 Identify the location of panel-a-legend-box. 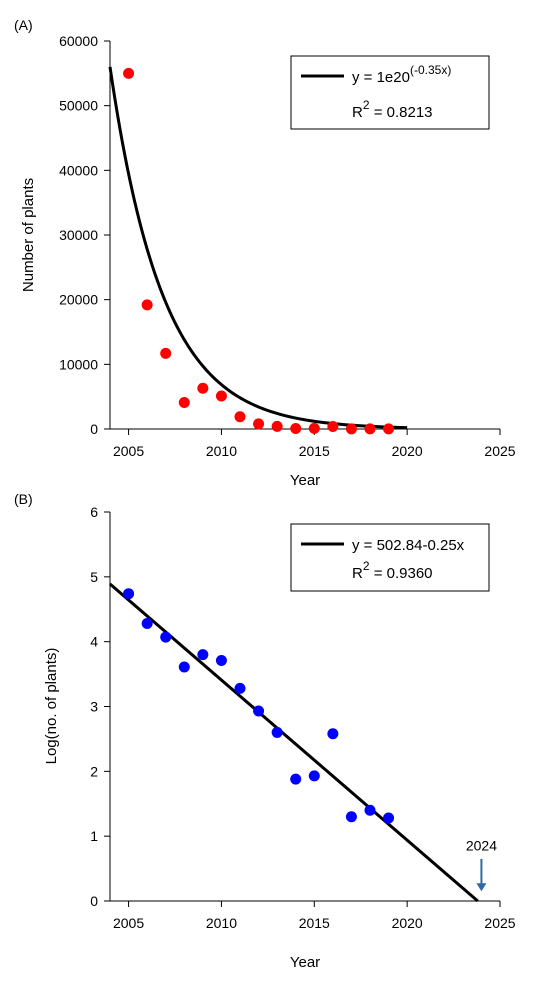
(390, 92).